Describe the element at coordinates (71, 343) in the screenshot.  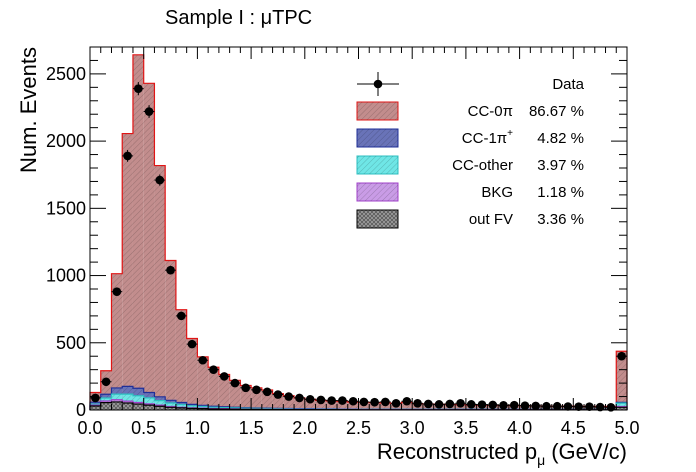
I see `y-tick-label: 500` at that location.